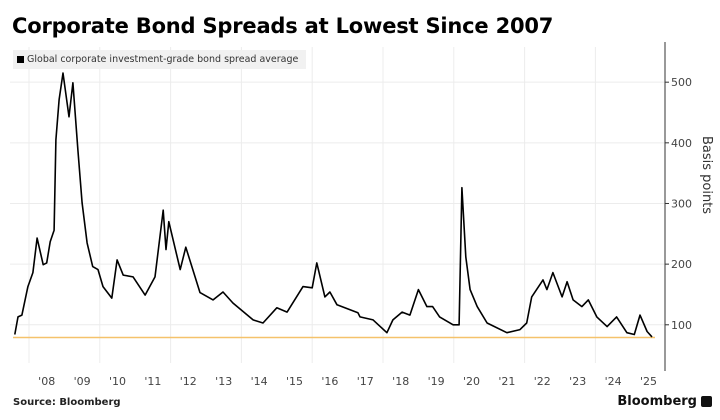 This screenshot has width=720, height=420. I want to click on y-tick-label: 100, so click(681, 325).